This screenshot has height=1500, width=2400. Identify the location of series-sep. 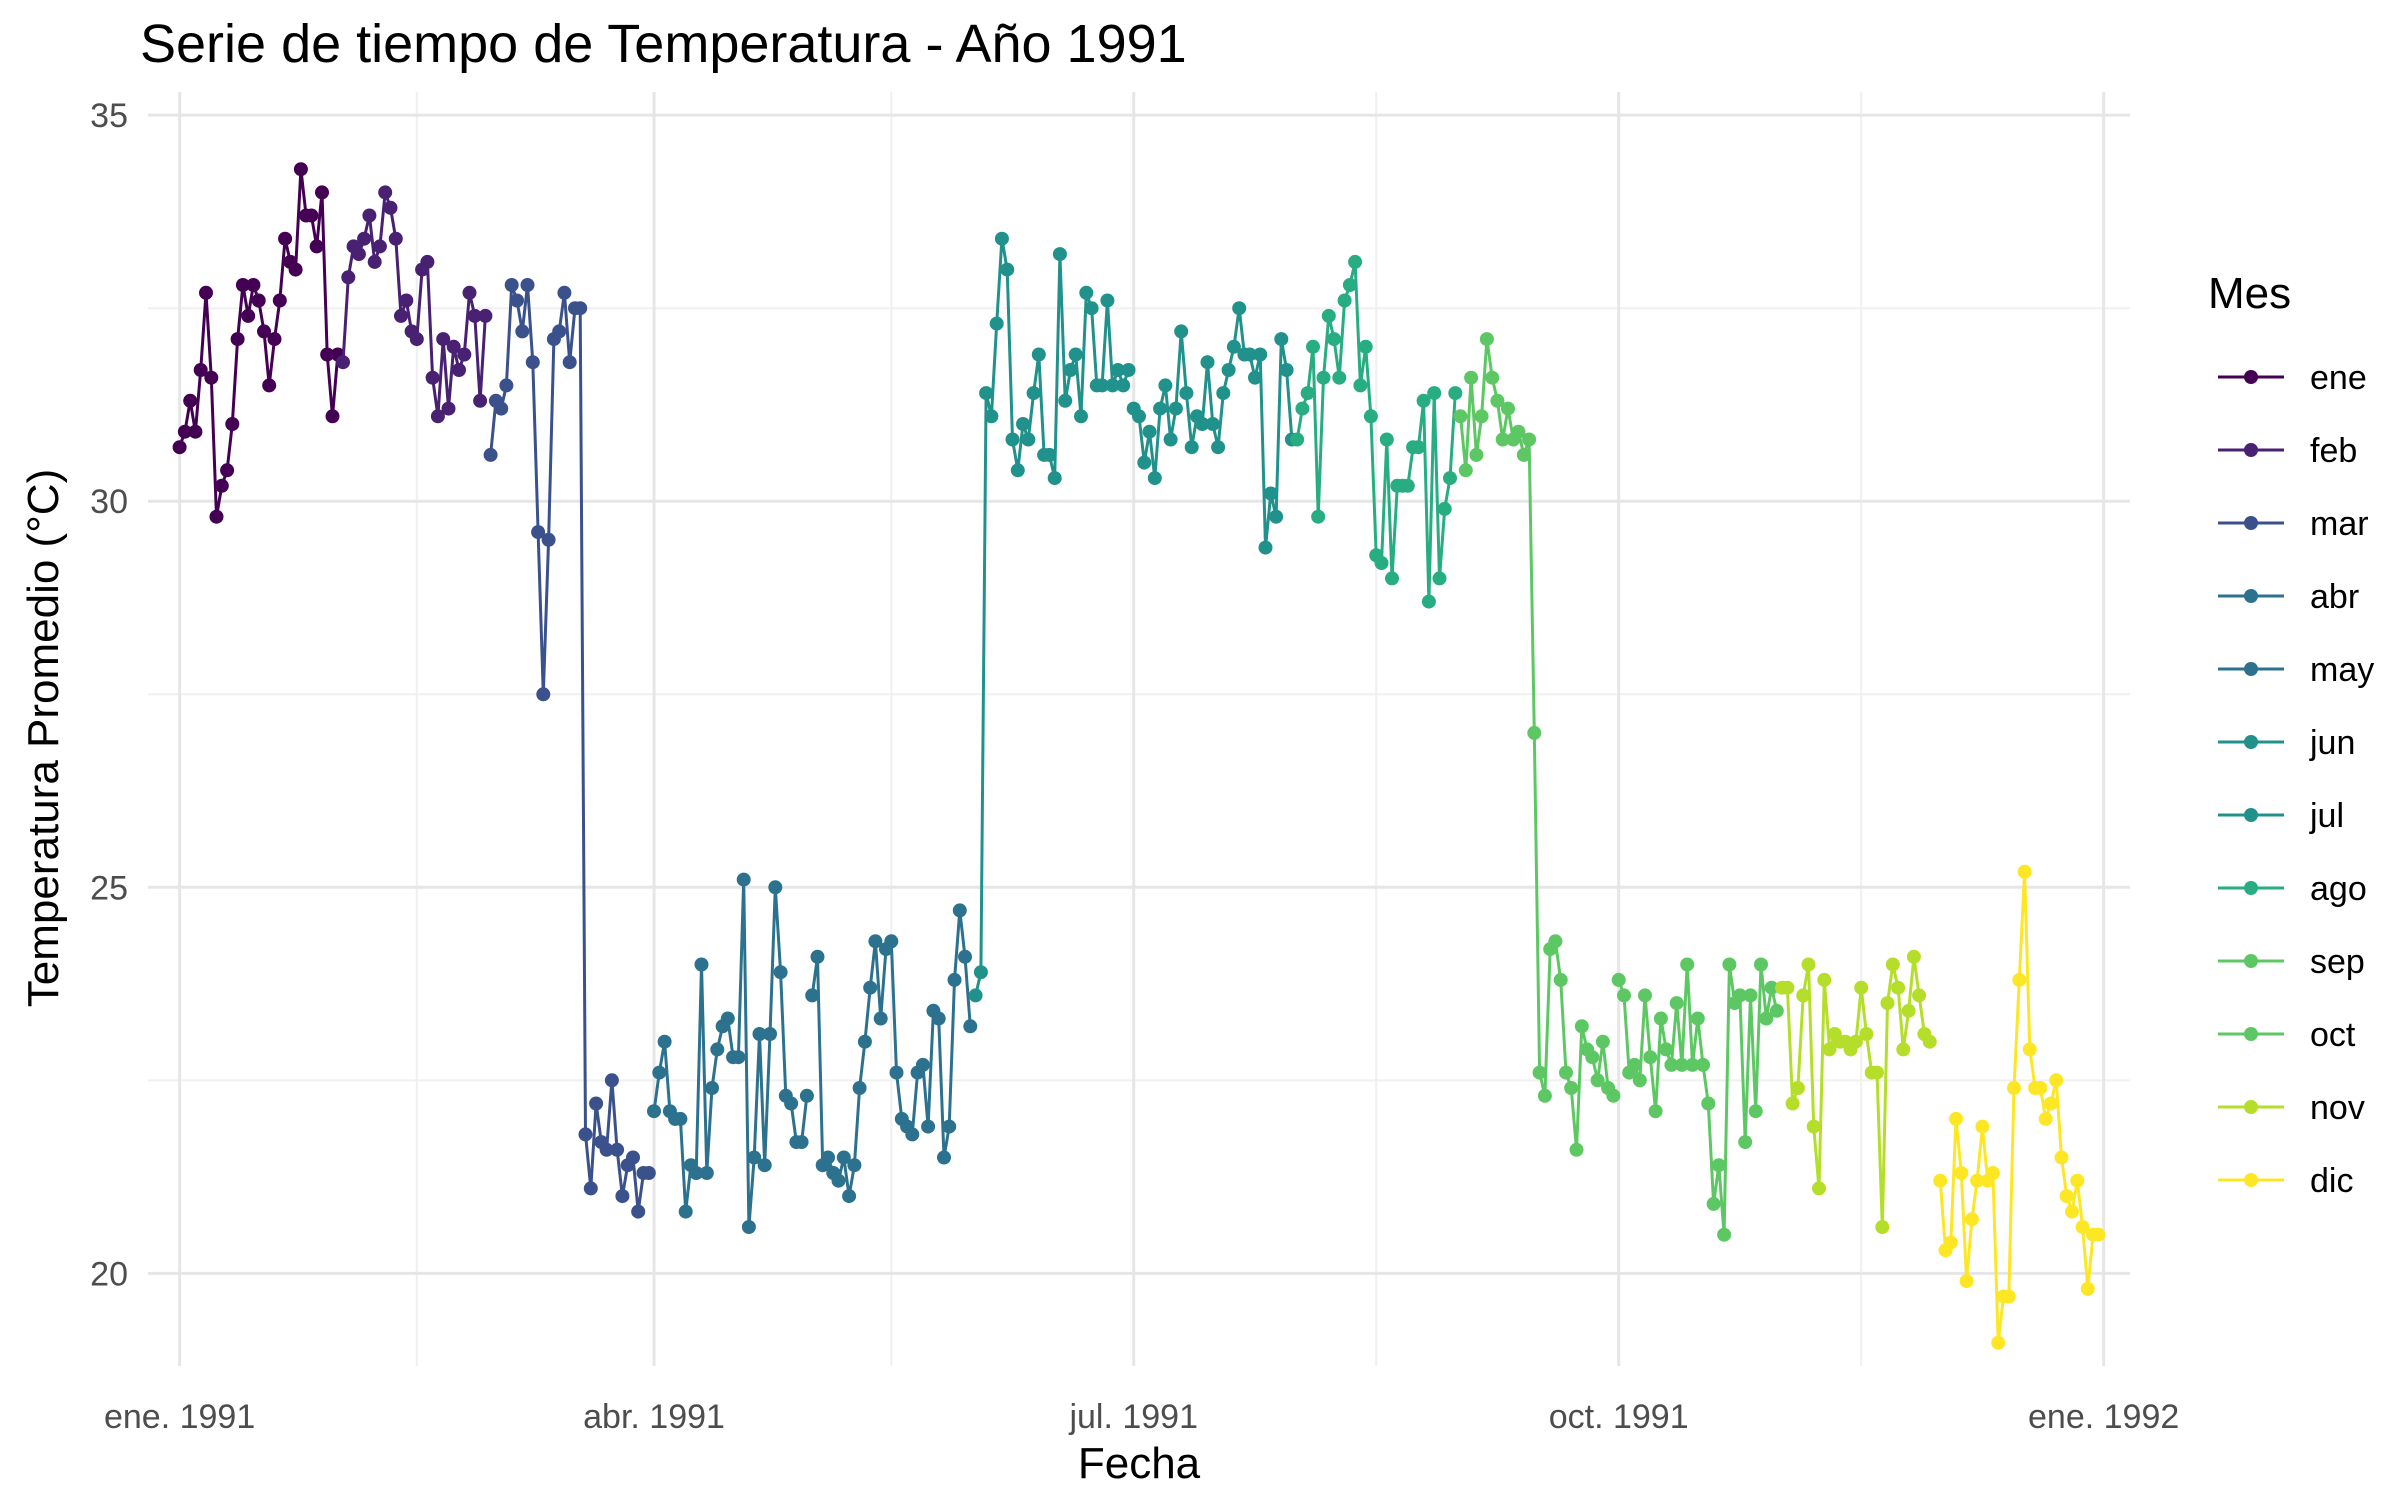
(1537, 744).